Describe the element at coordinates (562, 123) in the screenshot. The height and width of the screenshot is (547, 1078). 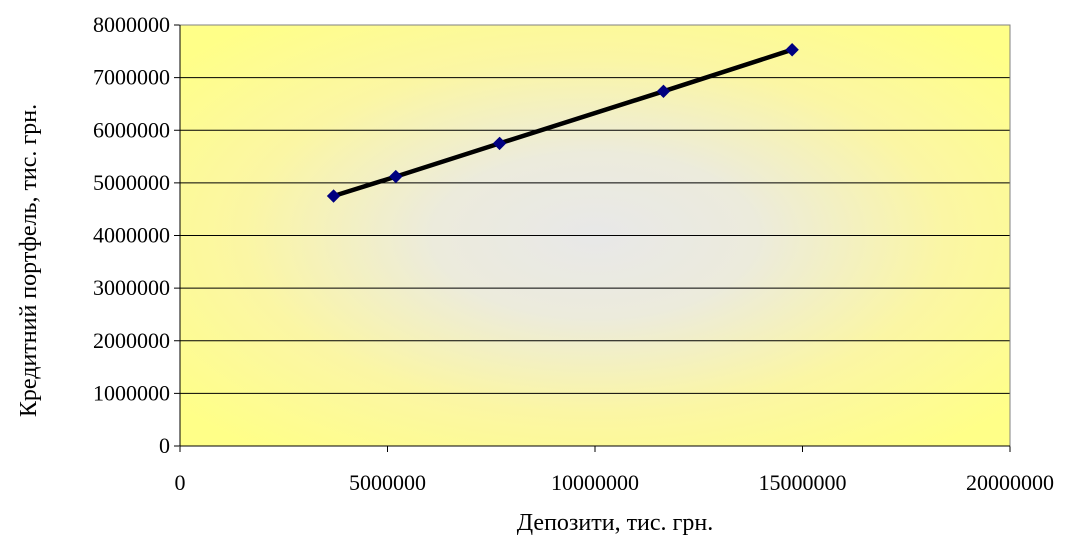
I see `series` at that location.